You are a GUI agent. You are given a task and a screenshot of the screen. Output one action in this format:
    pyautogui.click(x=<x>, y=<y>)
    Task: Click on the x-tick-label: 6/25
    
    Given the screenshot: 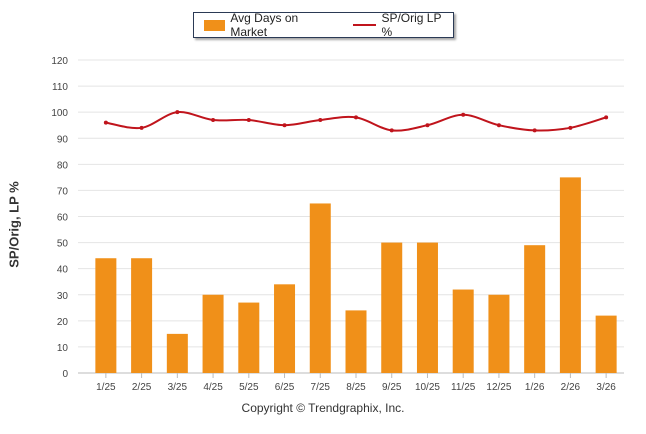 What is the action you would take?
    pyautogui.click(x=285, y=387)
    